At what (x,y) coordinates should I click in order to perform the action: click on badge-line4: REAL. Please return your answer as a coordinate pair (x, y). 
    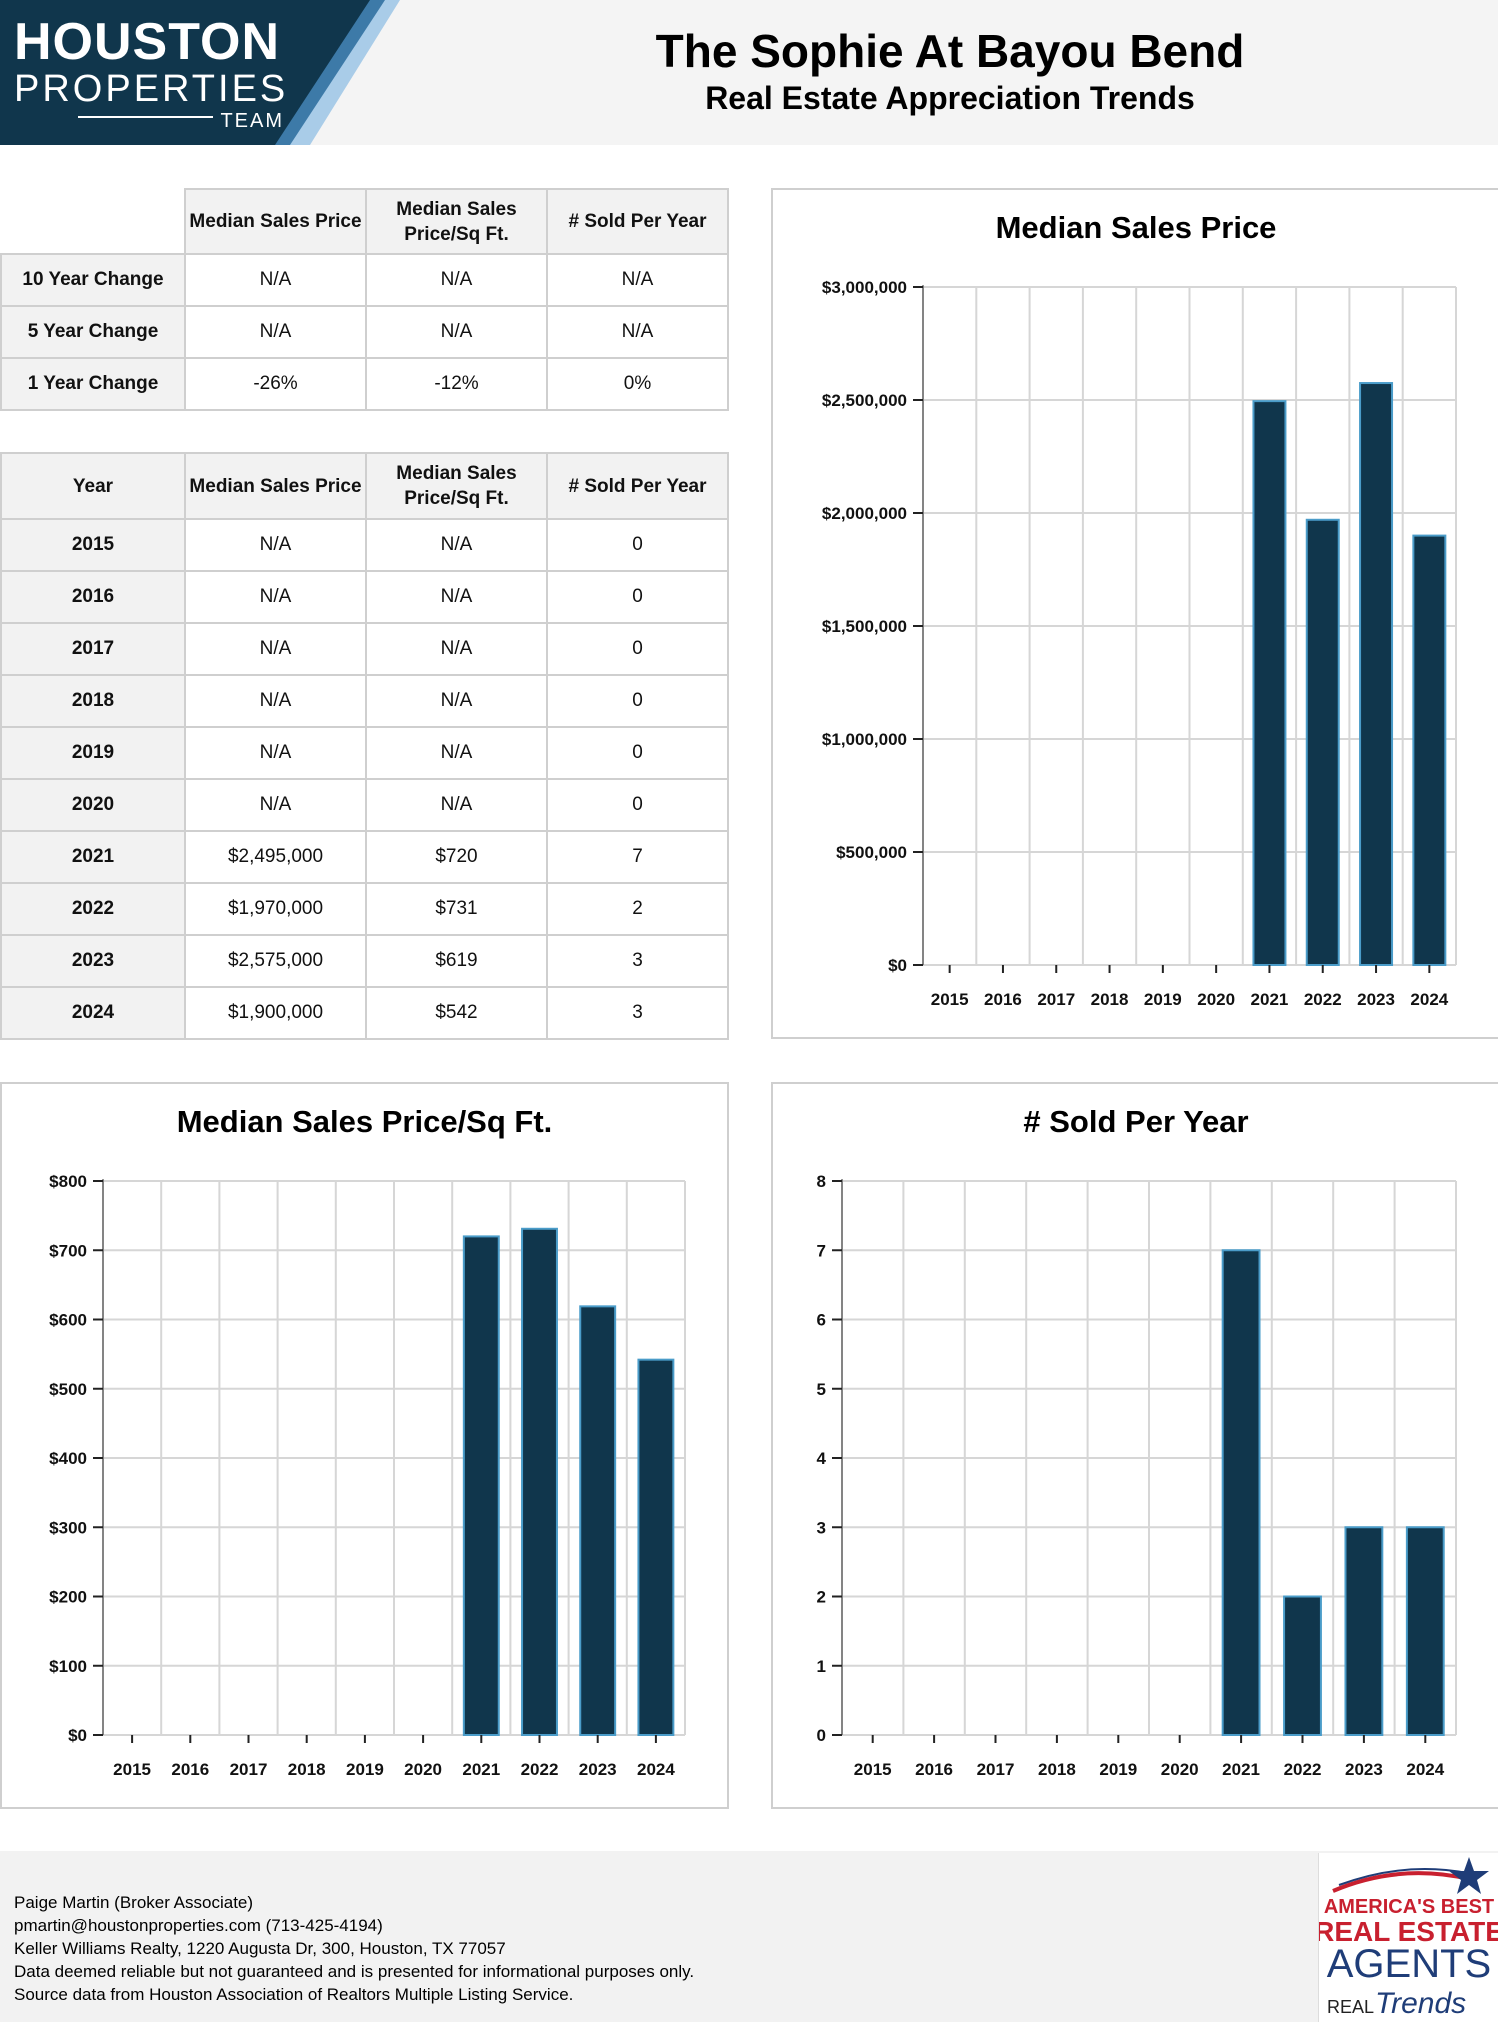
    Looking at the image, I should click on (1350, 2007).